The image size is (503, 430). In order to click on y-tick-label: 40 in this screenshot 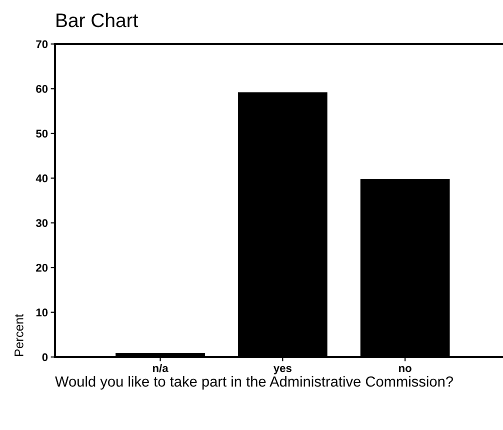, I will do `click(42, 178)`.